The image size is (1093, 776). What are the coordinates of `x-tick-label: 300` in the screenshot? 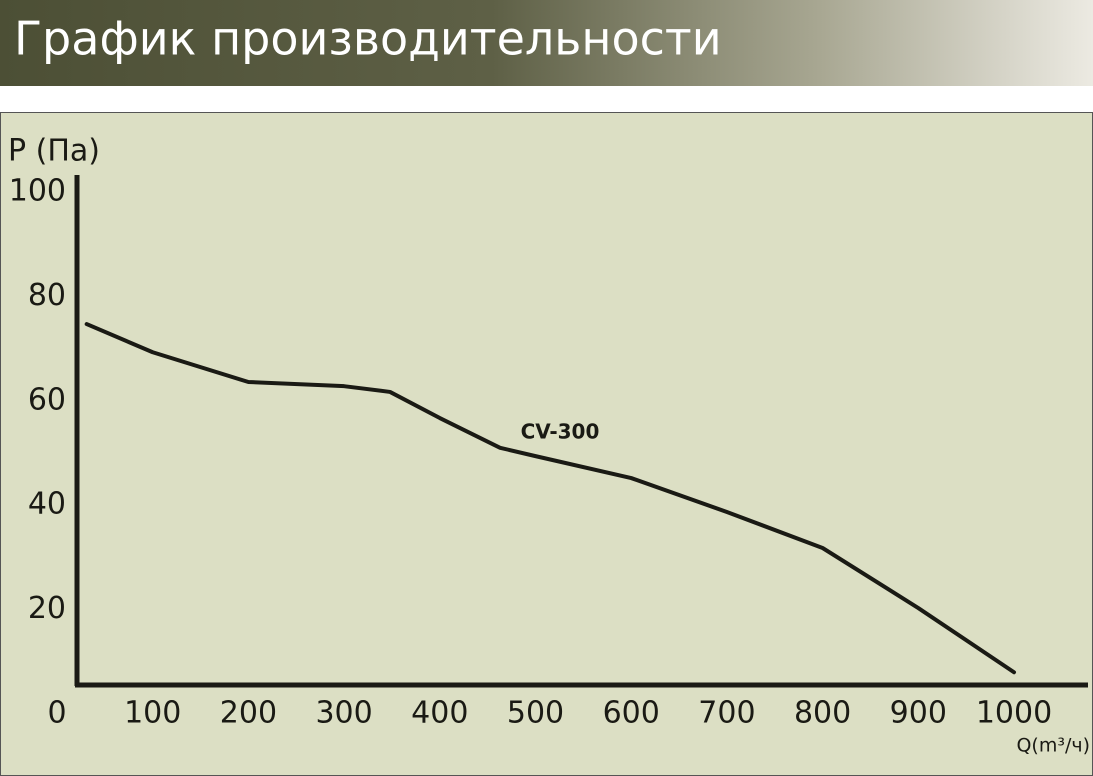 It's located at (343, 713).